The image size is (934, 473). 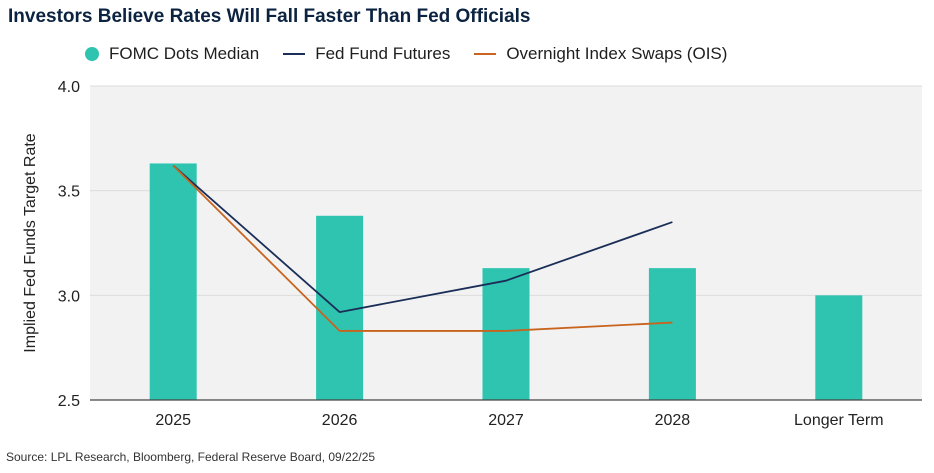 I want to click on x-tick-label: 2028, so click(x=673, y=420).